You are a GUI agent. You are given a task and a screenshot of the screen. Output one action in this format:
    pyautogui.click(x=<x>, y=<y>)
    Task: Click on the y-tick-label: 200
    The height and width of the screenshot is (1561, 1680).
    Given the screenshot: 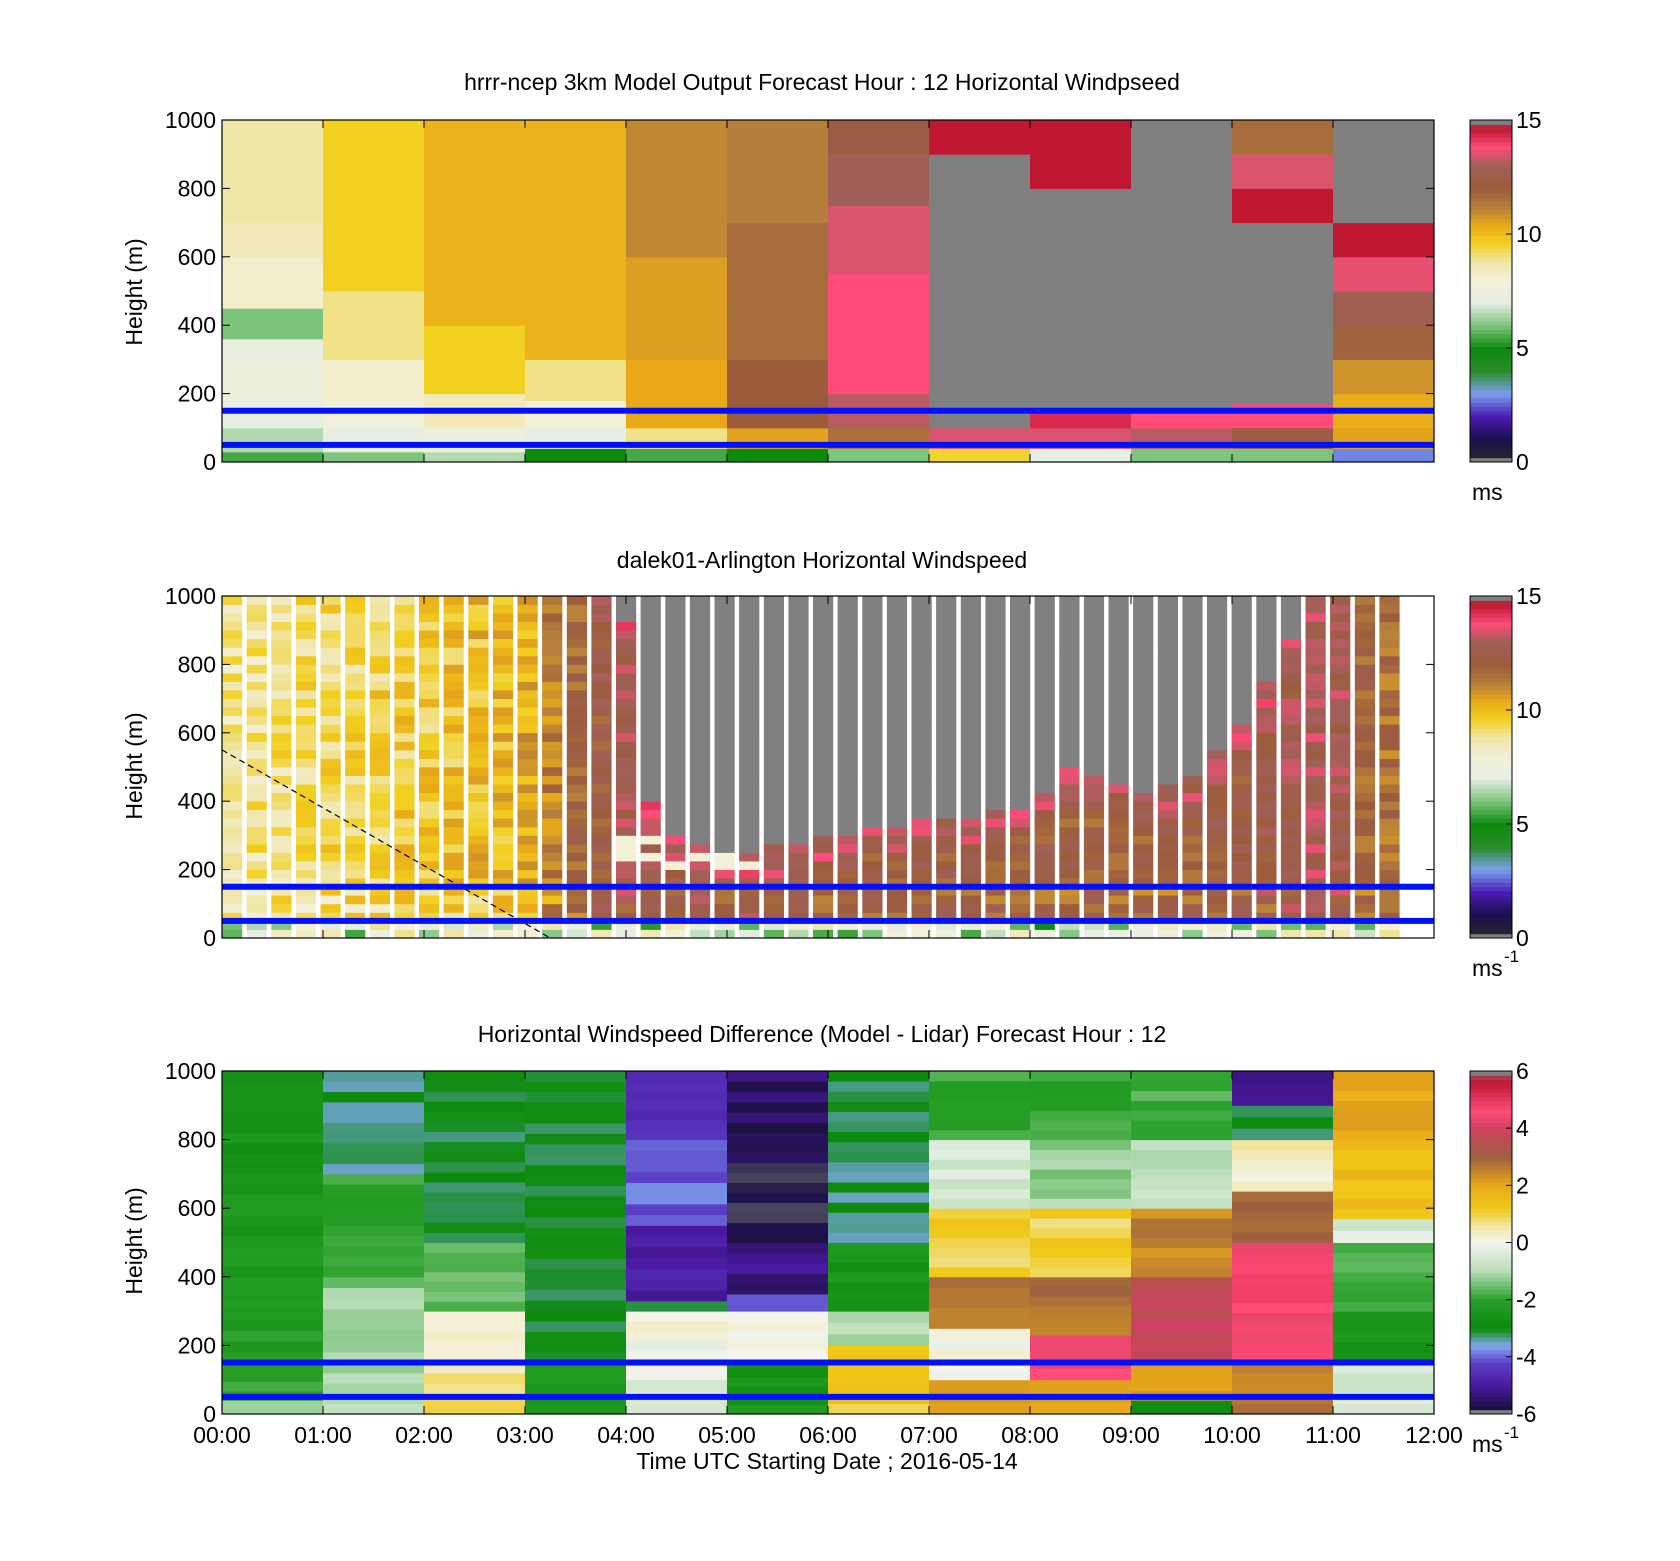 What is the action you would take?
    pyautogui.click(x=197, y=394)
    